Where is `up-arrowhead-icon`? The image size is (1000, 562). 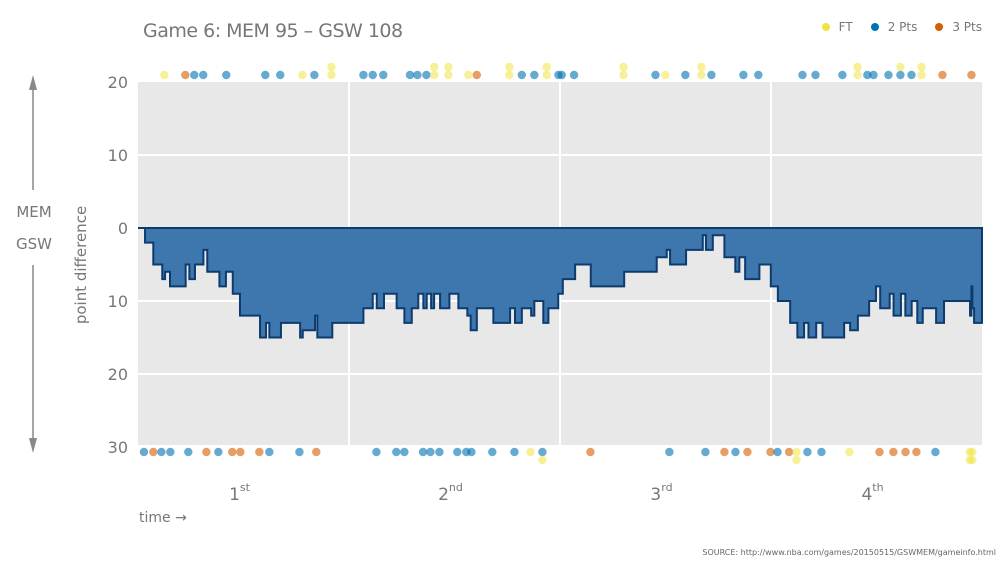 up-arrowhead-icon is located at coordinates (33, 82).